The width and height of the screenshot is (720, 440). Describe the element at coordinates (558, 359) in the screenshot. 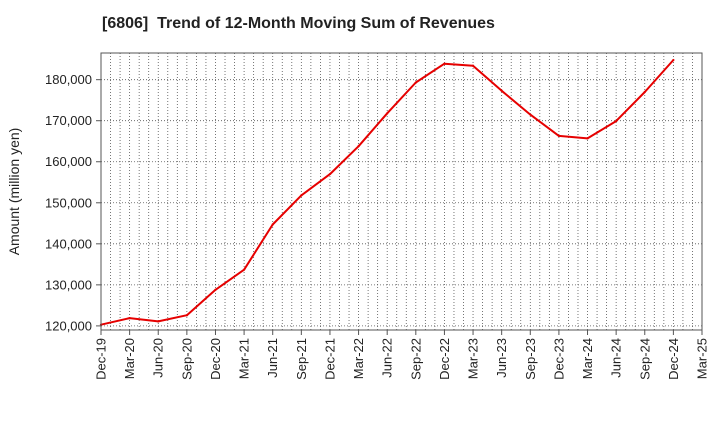

I see `x-tick-label: Dec-23` at that location.